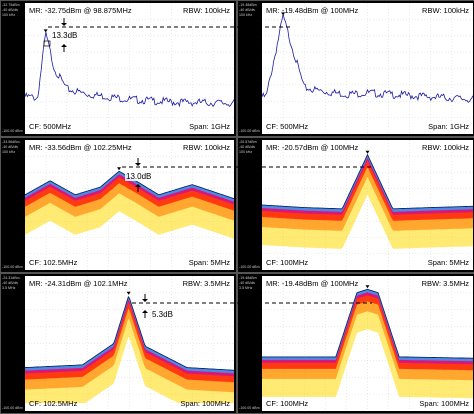 This screenshot has width=474, height=414. What do you see at coordinates (78, 283) in the screenshot?
I see `marker-readout: MR: -24.31dBm @ 102.1MHz` at bounding box center [78, 283].